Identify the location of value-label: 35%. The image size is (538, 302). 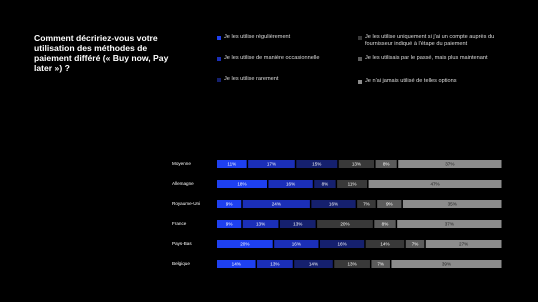
(452, 204).